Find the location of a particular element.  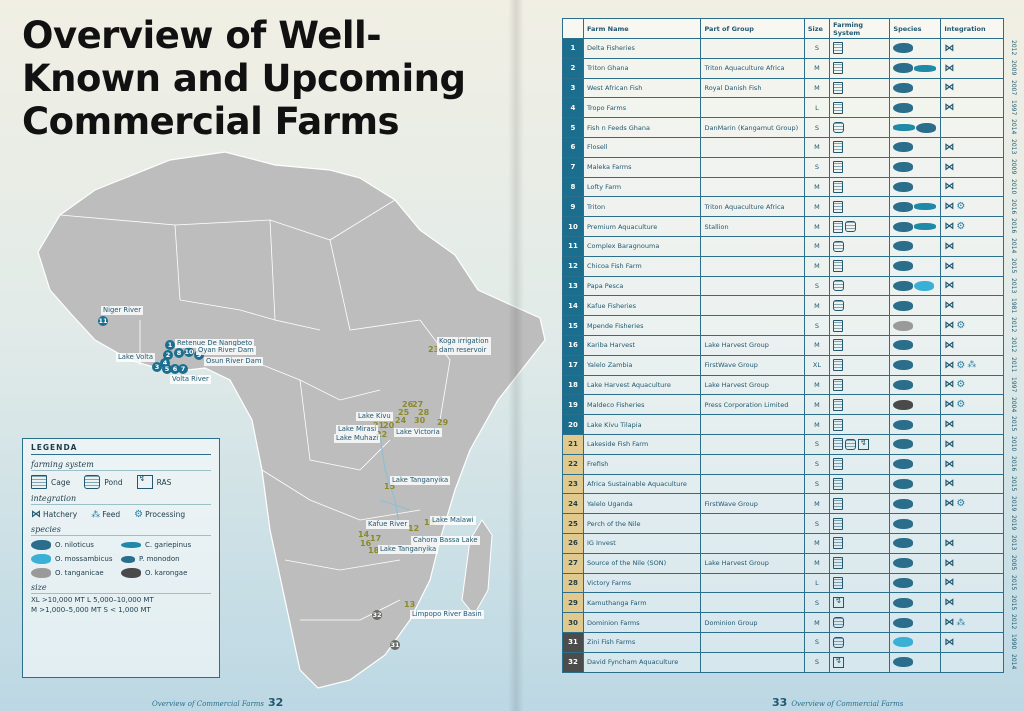

part-of-group is located at coordinates (752, 444).